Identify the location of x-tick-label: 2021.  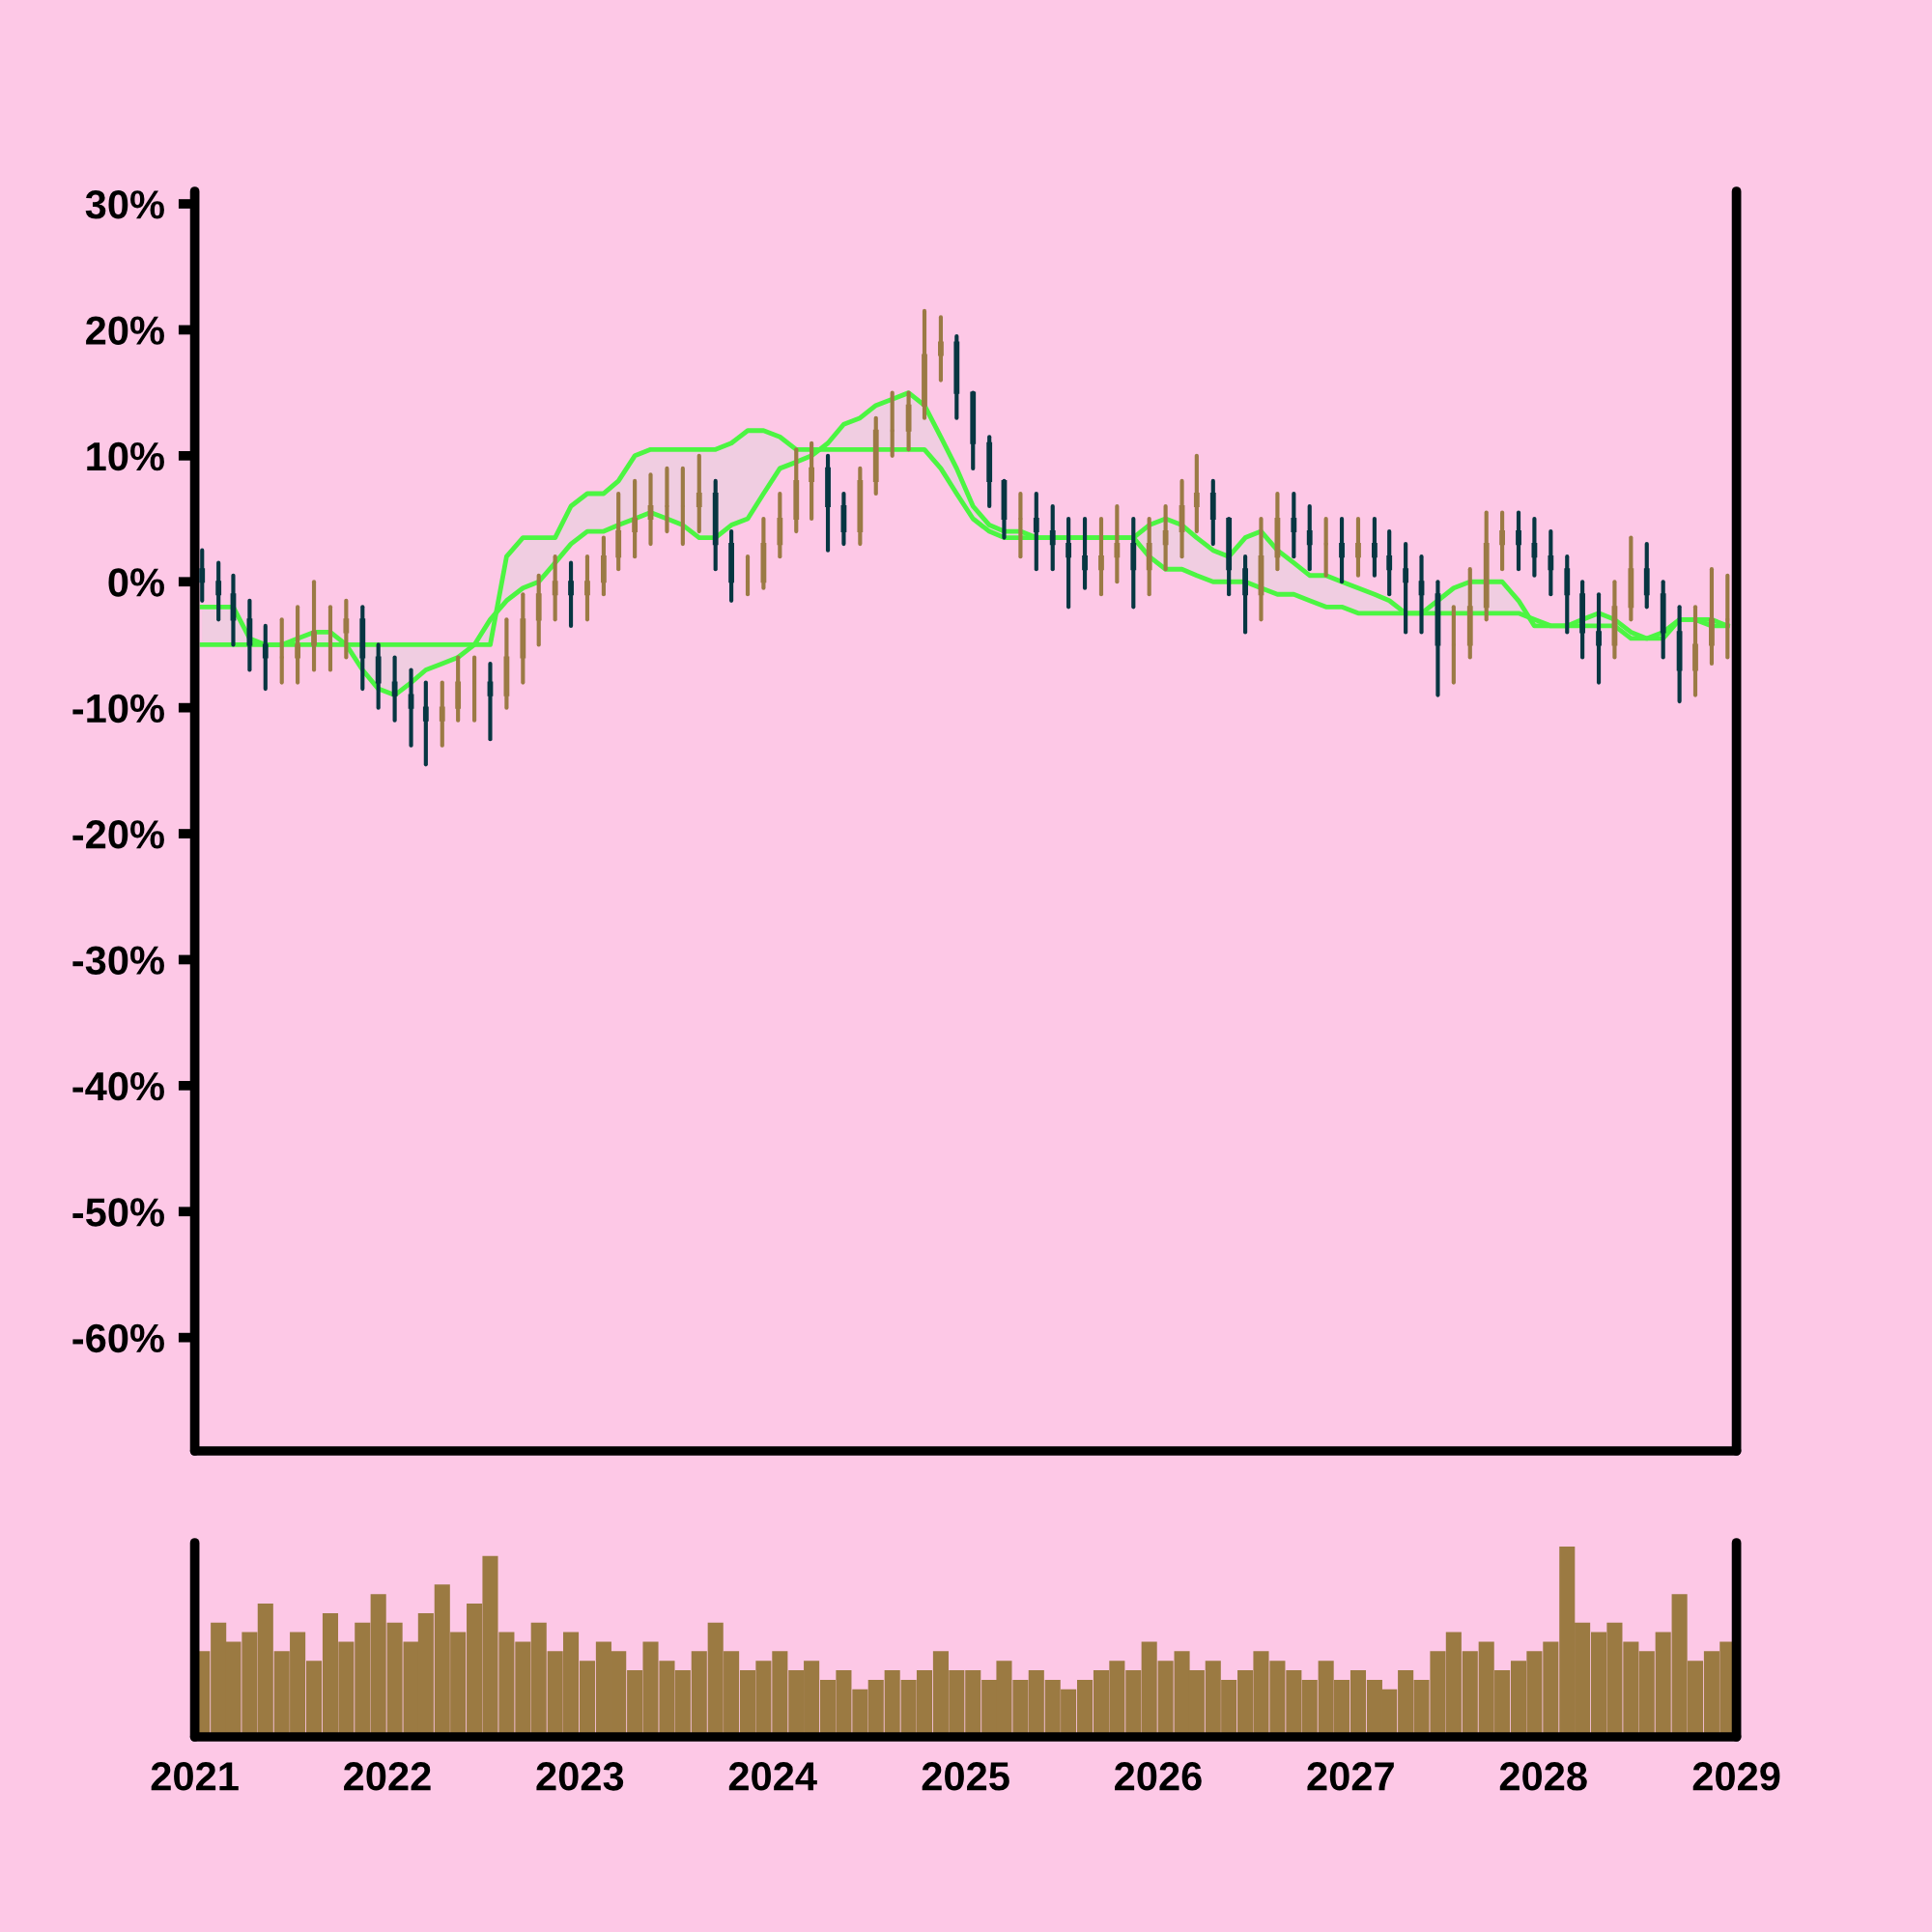
(195, 1776).